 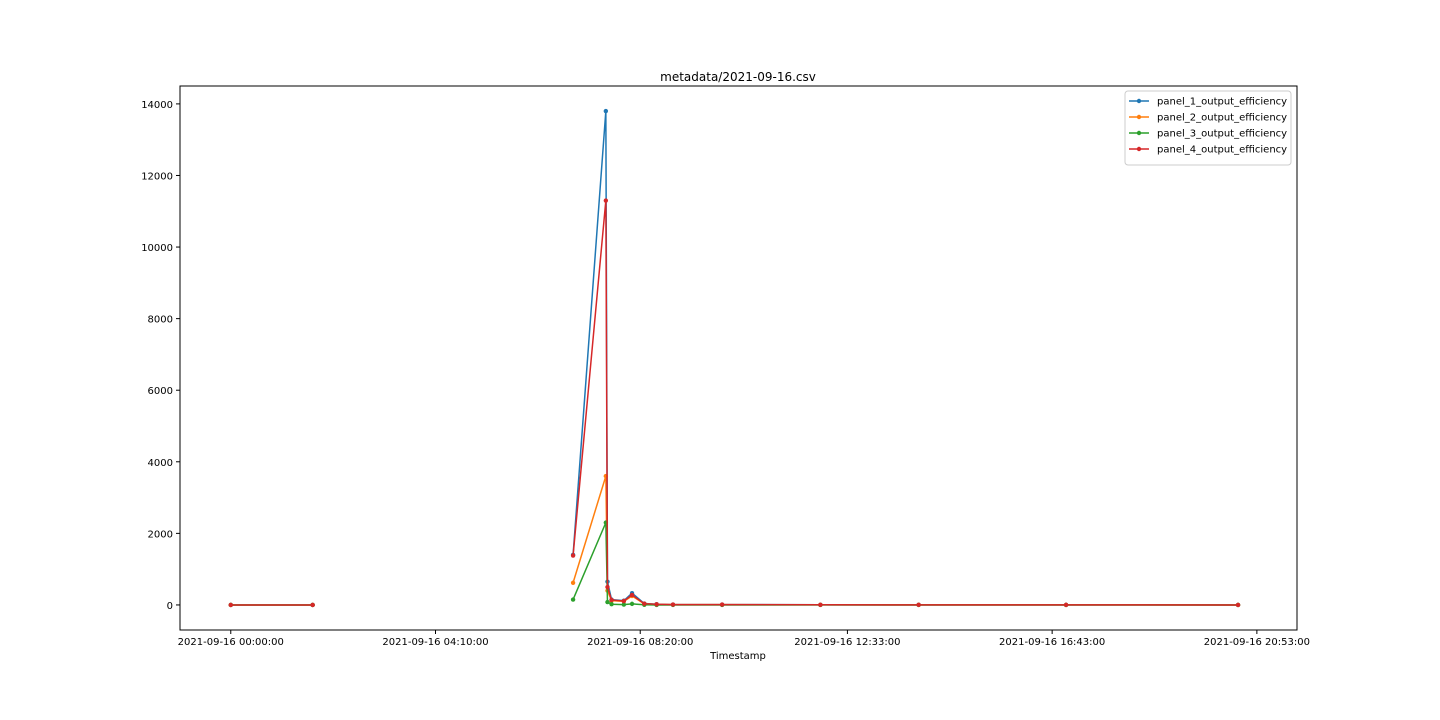 I want to click on y-tick-label-3: 4000, so click(x=160, y=463).